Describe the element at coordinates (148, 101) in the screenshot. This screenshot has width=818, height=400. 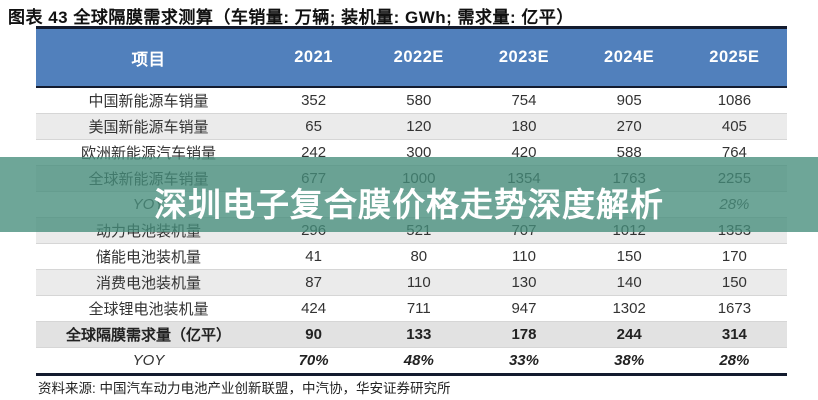
I see `row-label: 中国新能源车销量` at that location.